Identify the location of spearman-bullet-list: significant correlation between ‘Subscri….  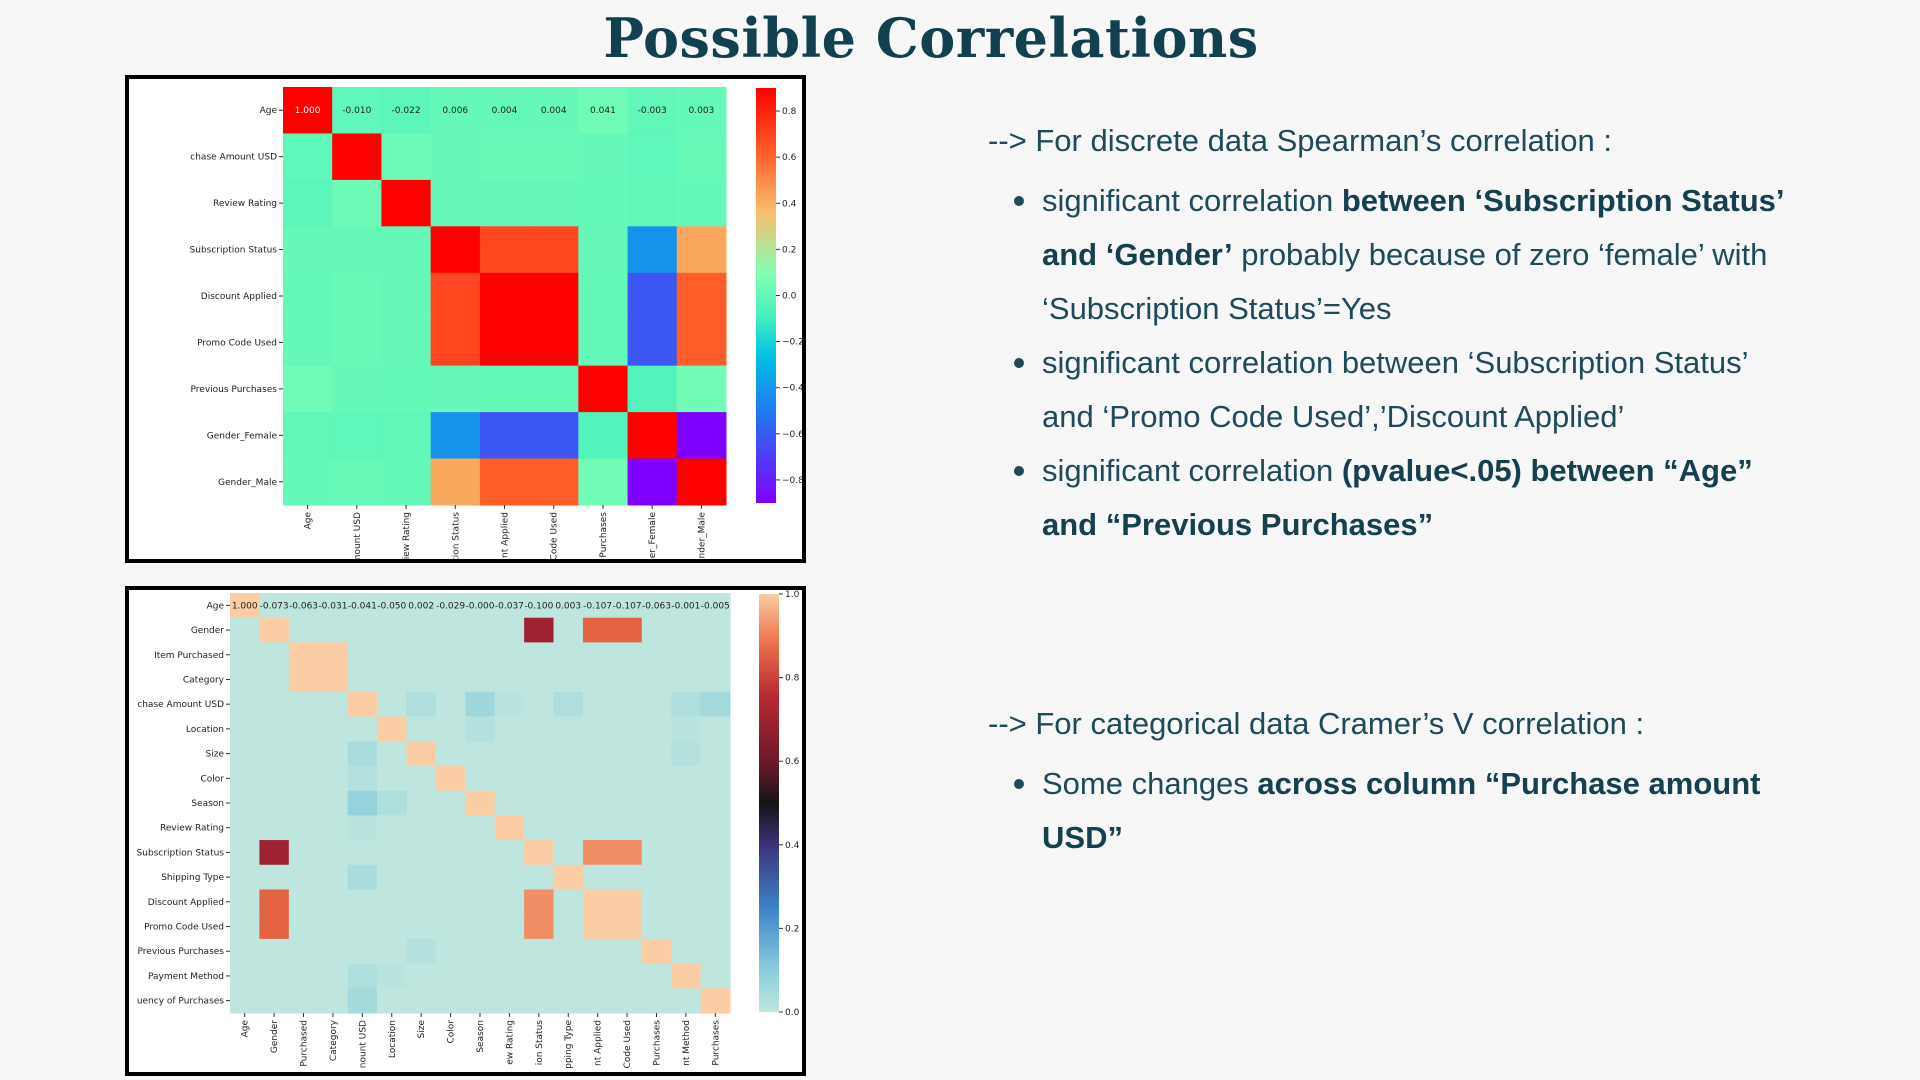
(1388, 363).